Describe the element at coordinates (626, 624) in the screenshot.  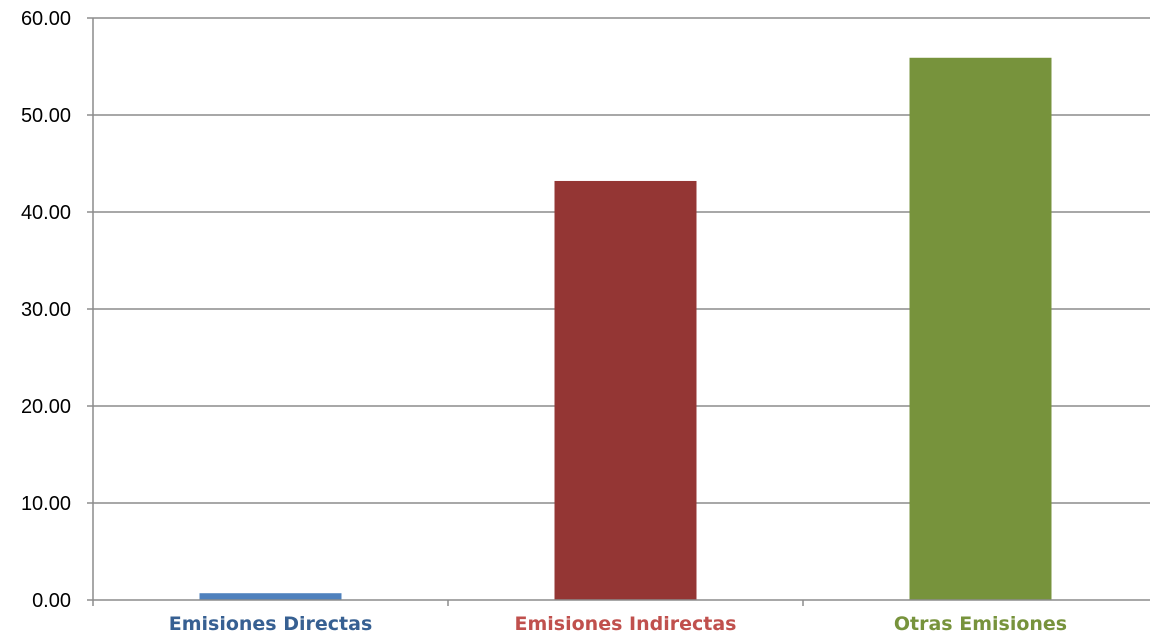
I see `category-label-1: Emisiones Indirectas` at that location.